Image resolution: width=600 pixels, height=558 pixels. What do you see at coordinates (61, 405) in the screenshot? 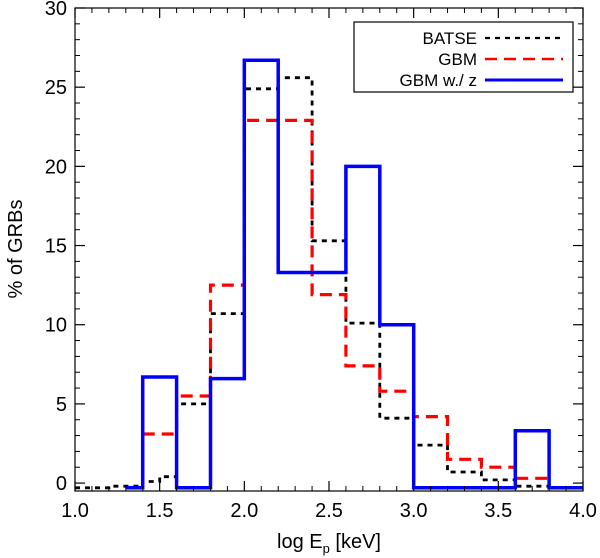
I see `y-tick-label: 5` at bounding box center [61, 405].